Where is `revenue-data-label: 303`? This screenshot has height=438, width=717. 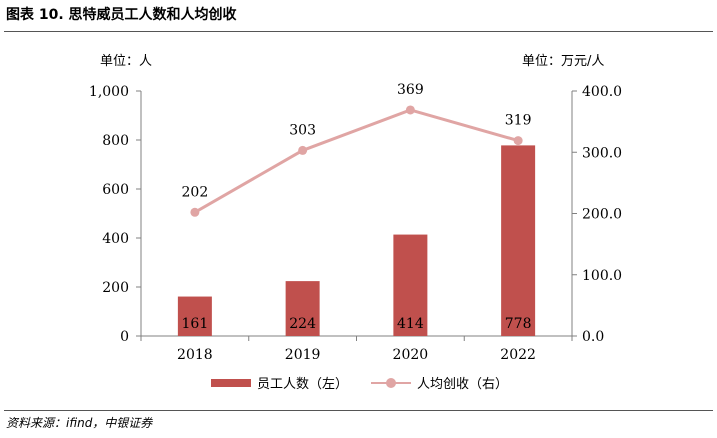 revenue-data-label: 303 is located at coordinates (302, 130).